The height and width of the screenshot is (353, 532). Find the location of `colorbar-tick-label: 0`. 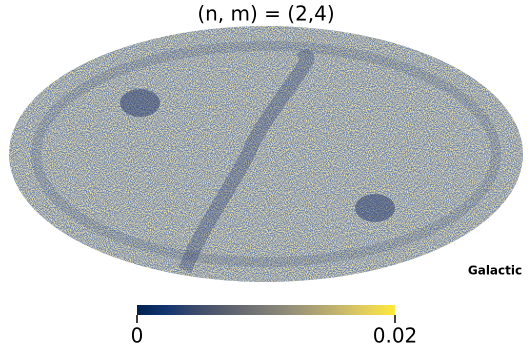

colorbar-tick-label: 0 is located at coordinates (137, 336).